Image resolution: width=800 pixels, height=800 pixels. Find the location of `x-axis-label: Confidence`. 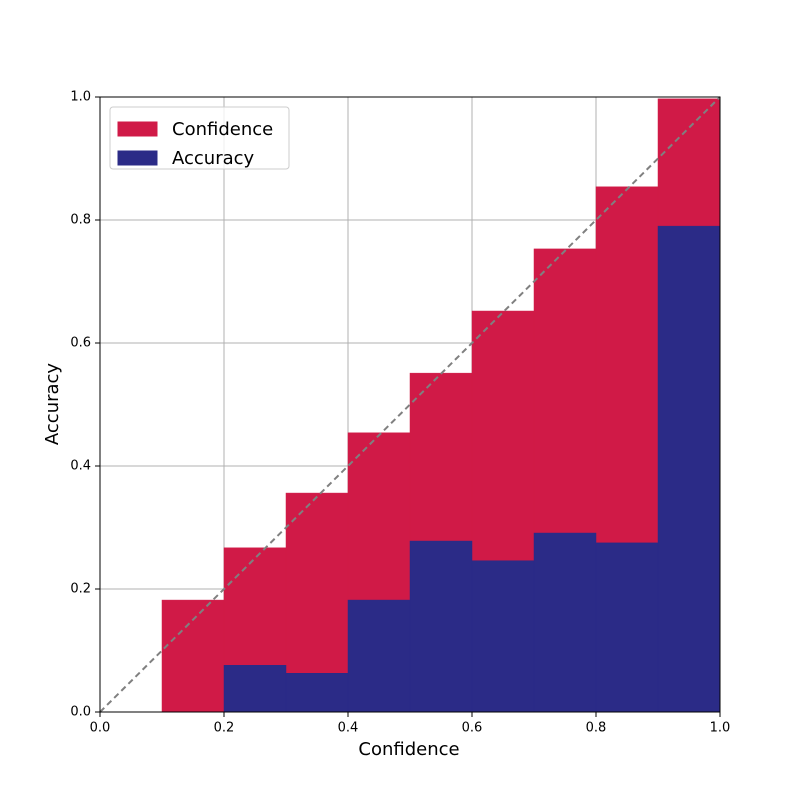

x-axis-label: Confidence is located at coordinates (408, 749).